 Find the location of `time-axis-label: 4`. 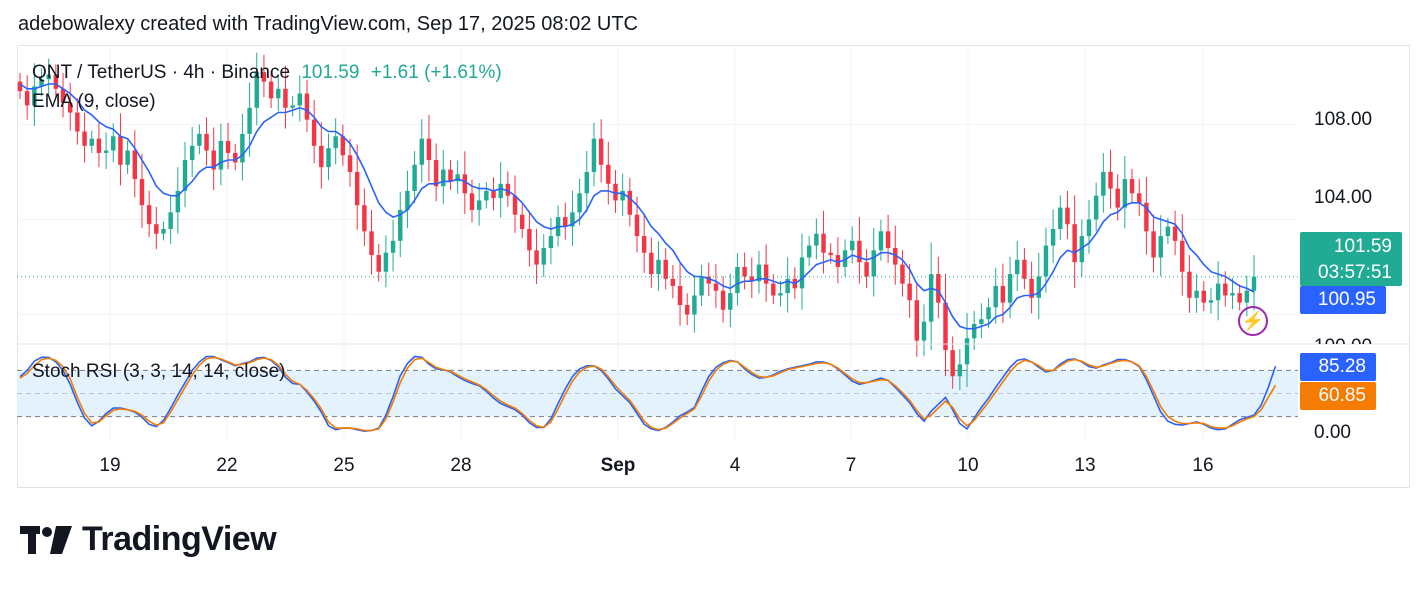

time-axis-label: 4 is located at coordinates (735, 465).